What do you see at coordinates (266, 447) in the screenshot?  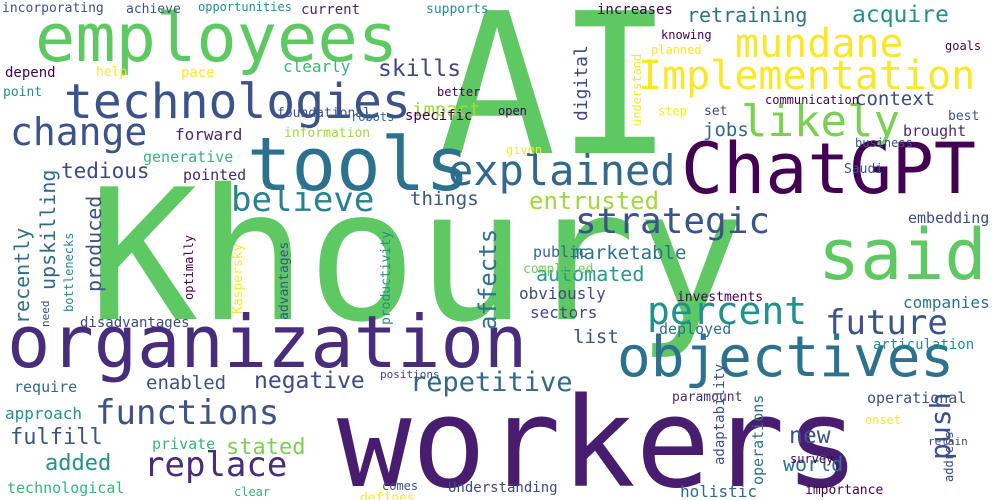 I see `word-stated: stated` at bounding box center [266, 447].